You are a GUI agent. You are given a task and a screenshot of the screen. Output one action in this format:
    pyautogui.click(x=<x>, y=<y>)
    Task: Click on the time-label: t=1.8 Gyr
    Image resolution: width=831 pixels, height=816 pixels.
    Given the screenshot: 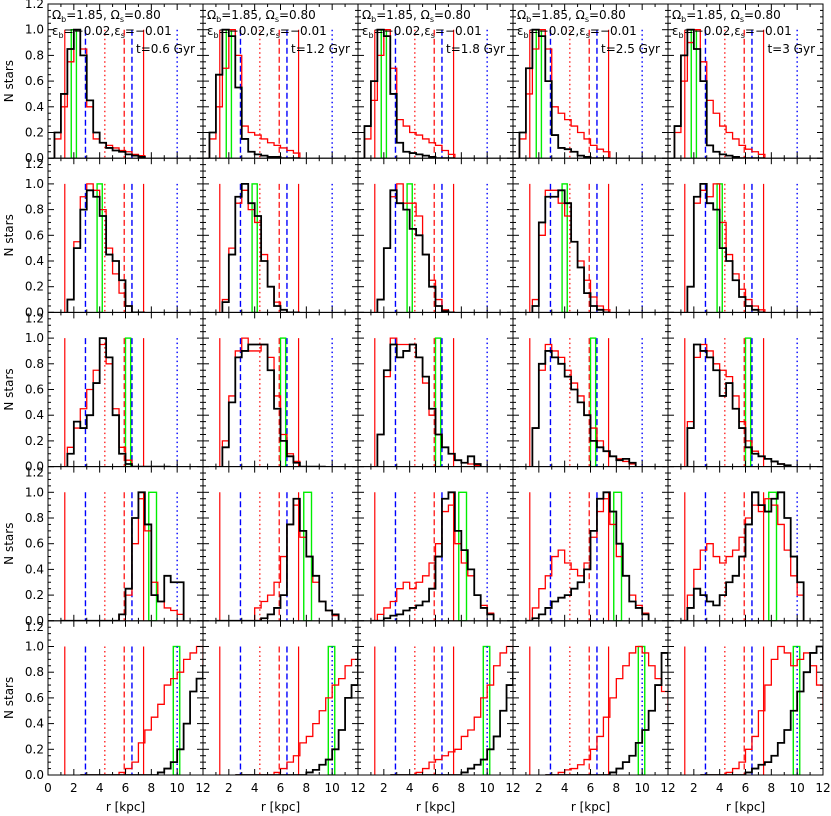 What is the action you would take?
    pyautogui.click(x=475, y=49)
    